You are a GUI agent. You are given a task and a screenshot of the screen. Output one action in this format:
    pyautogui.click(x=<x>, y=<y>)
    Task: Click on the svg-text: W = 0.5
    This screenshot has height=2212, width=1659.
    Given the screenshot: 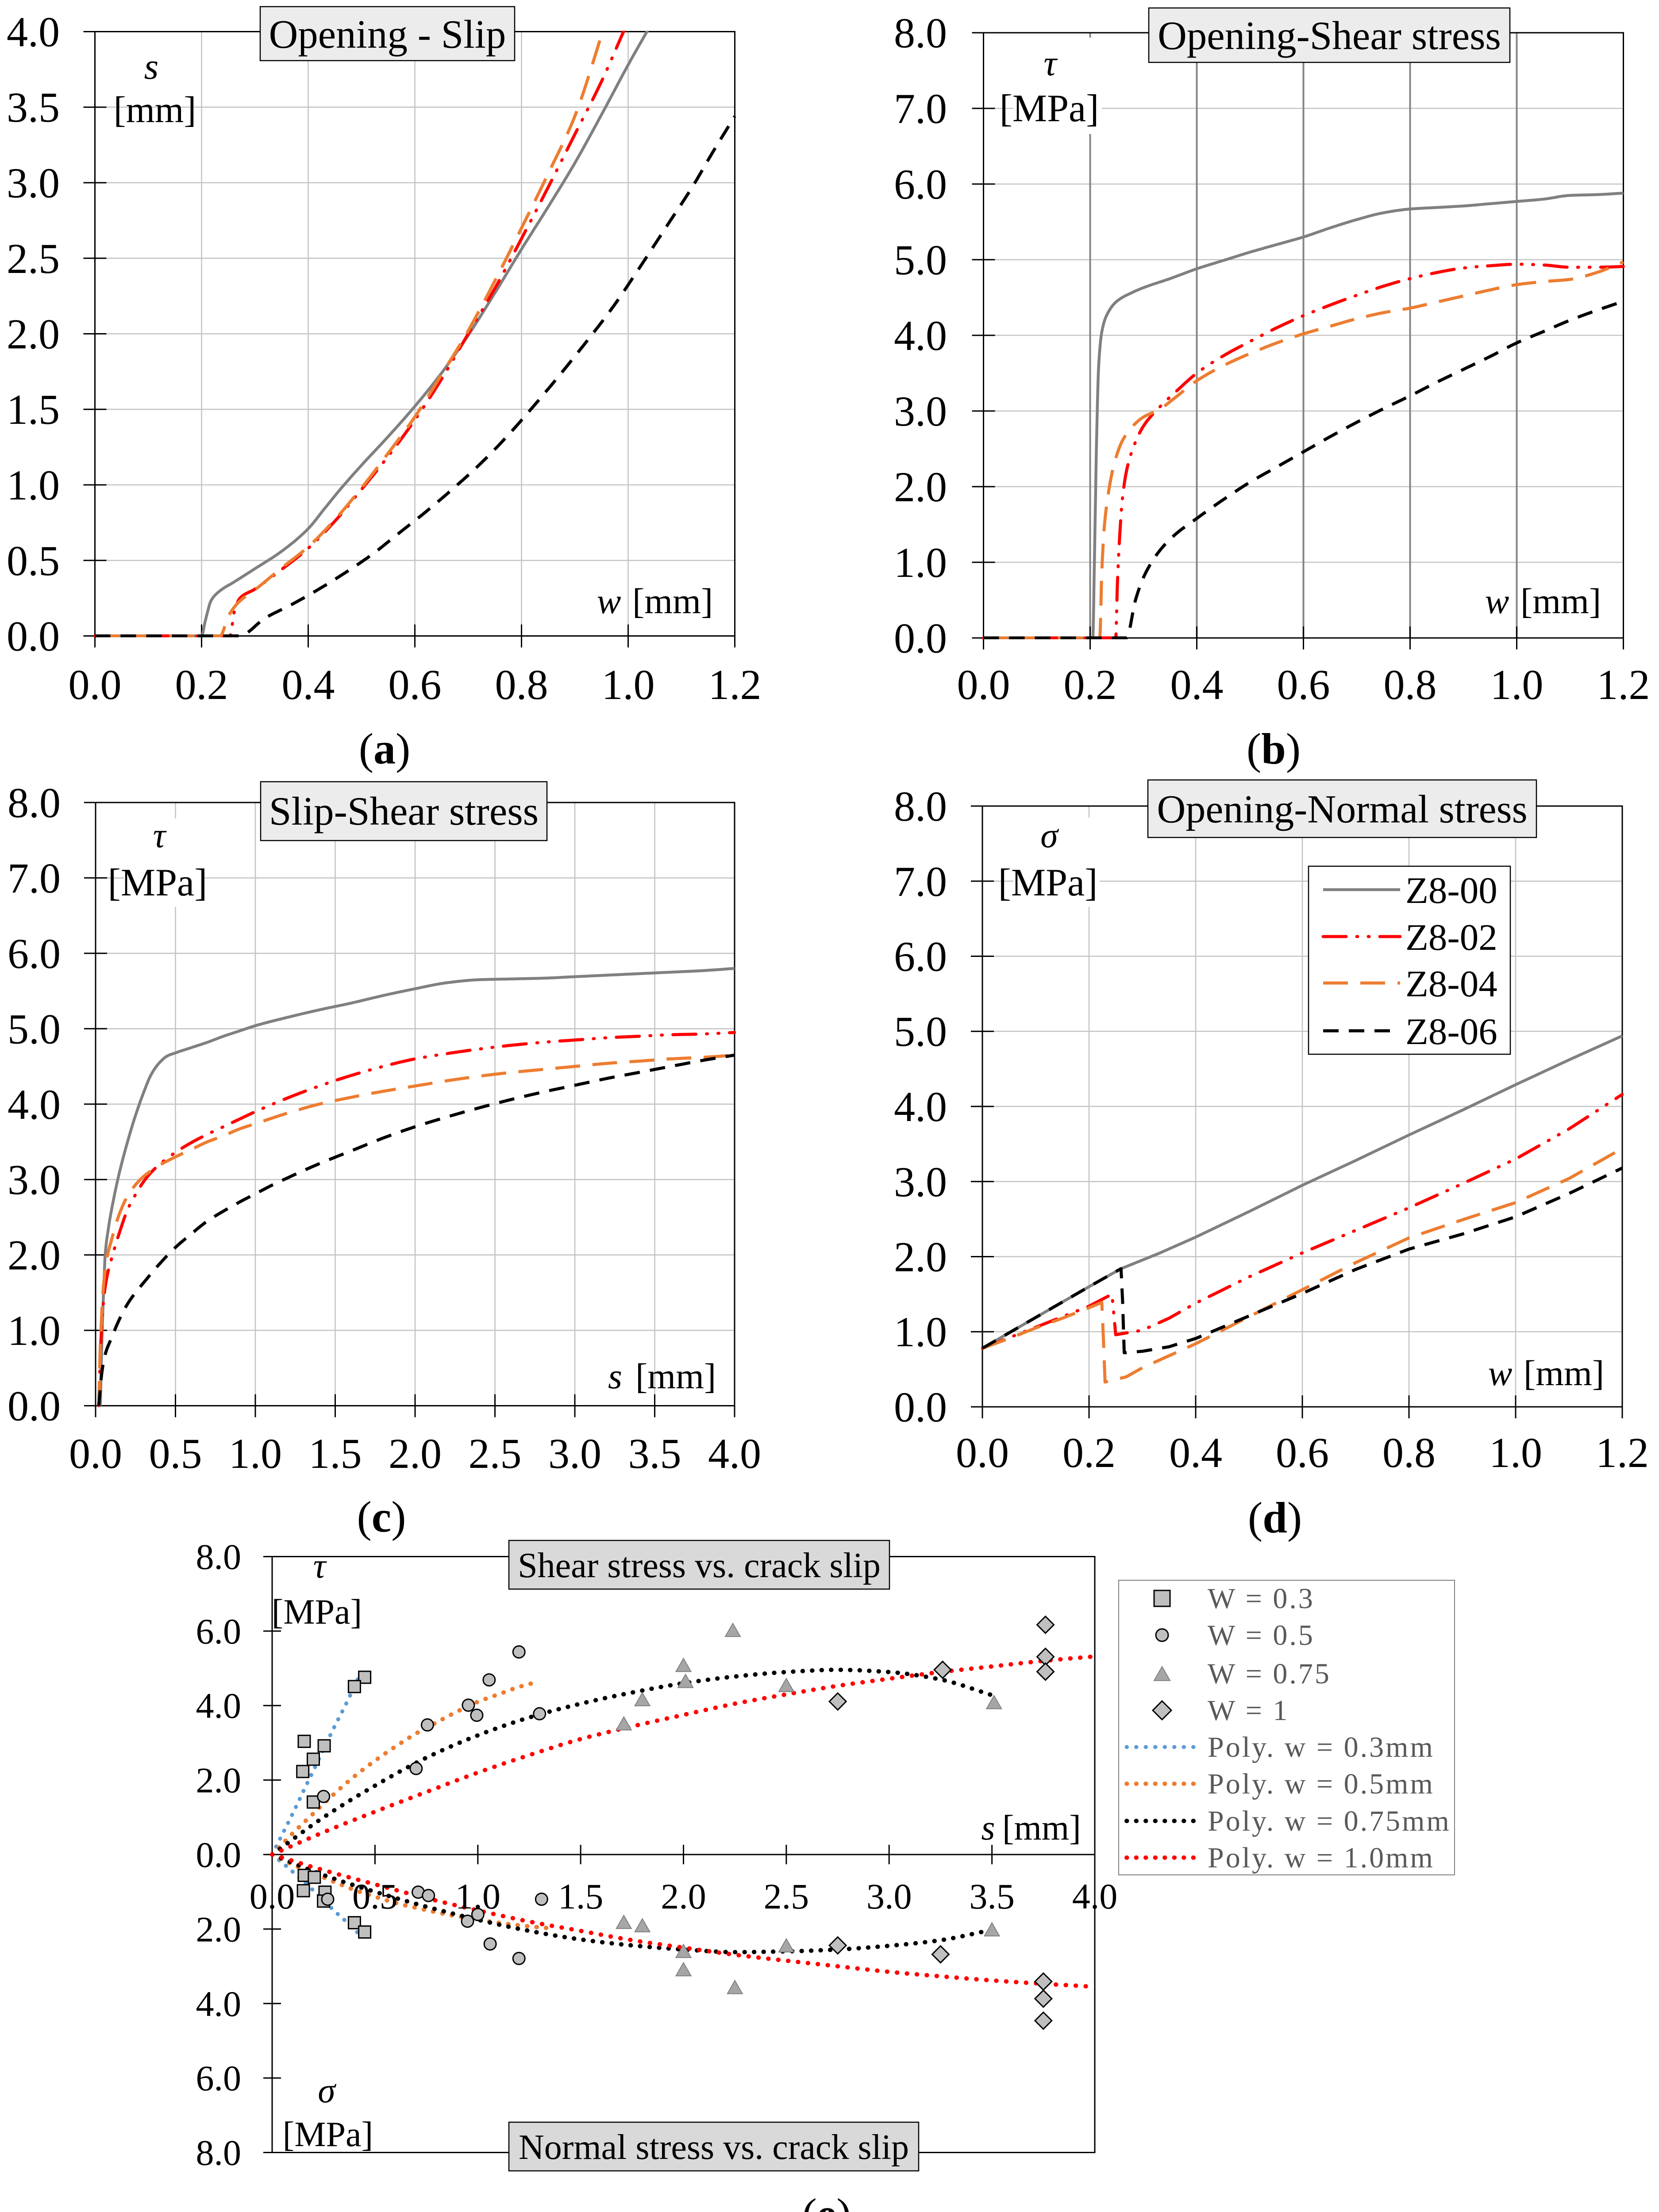 What is the action you would take?
    pyautogui.click(x=1261, y=1635)
    